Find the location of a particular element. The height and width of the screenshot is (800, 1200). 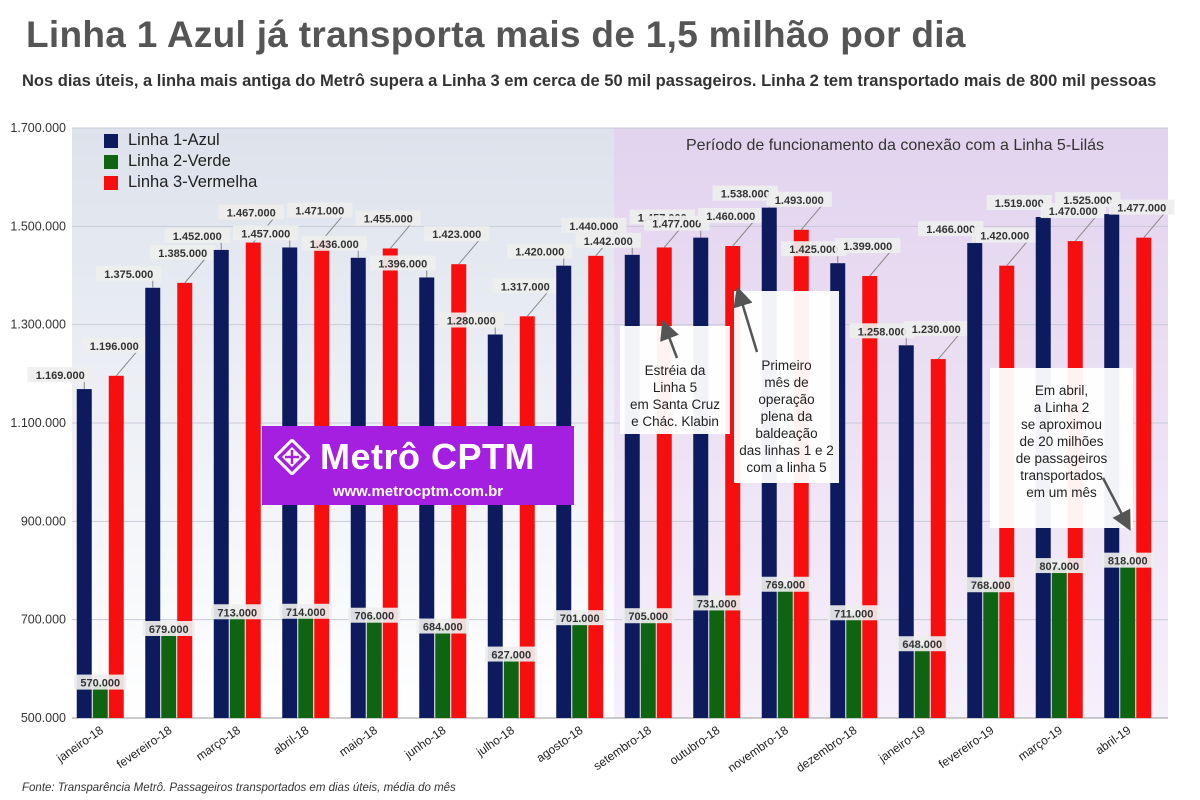

data-label-linha1: 1.457.000 is located at coordinates (265, 234).